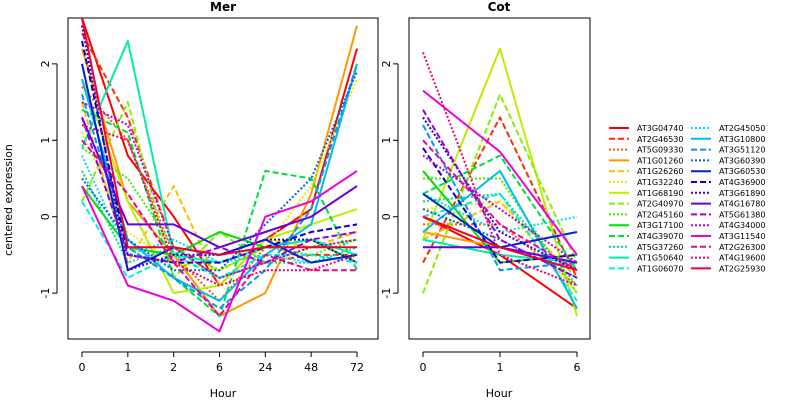  What do you see at coordinates (660, 204) in the screenshot?
I see `legend-label: AT2G40970` at bounding box center [660, 204].